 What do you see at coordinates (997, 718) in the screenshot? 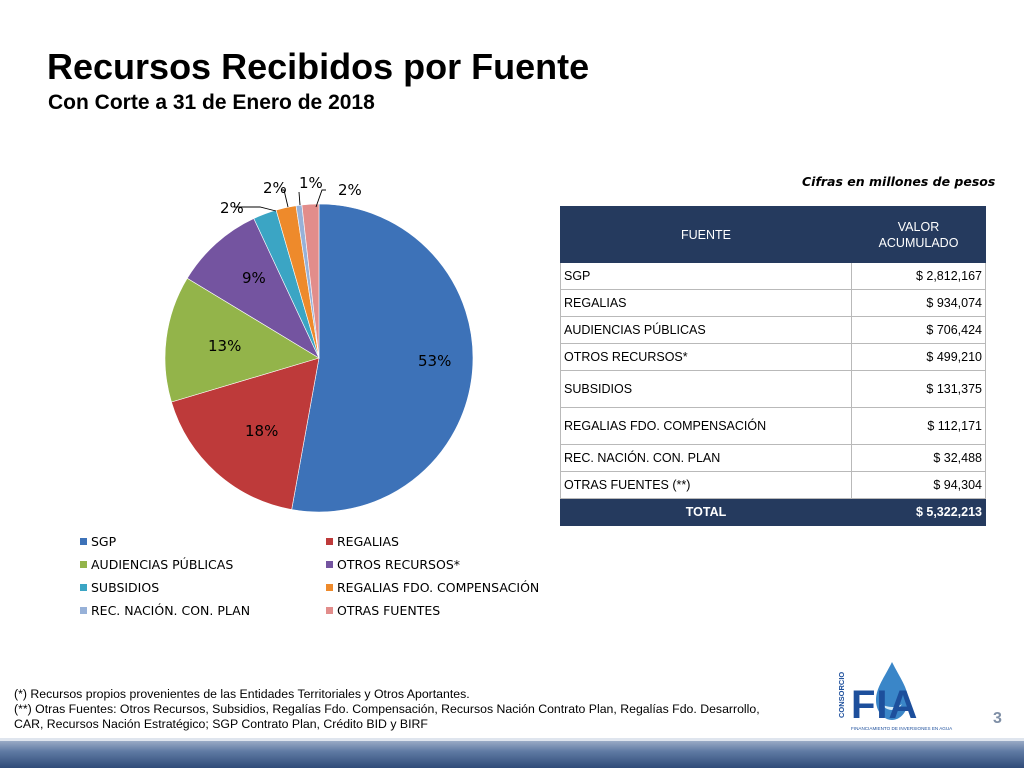
I see `page-number: 3` at bounding box center [997, 718].